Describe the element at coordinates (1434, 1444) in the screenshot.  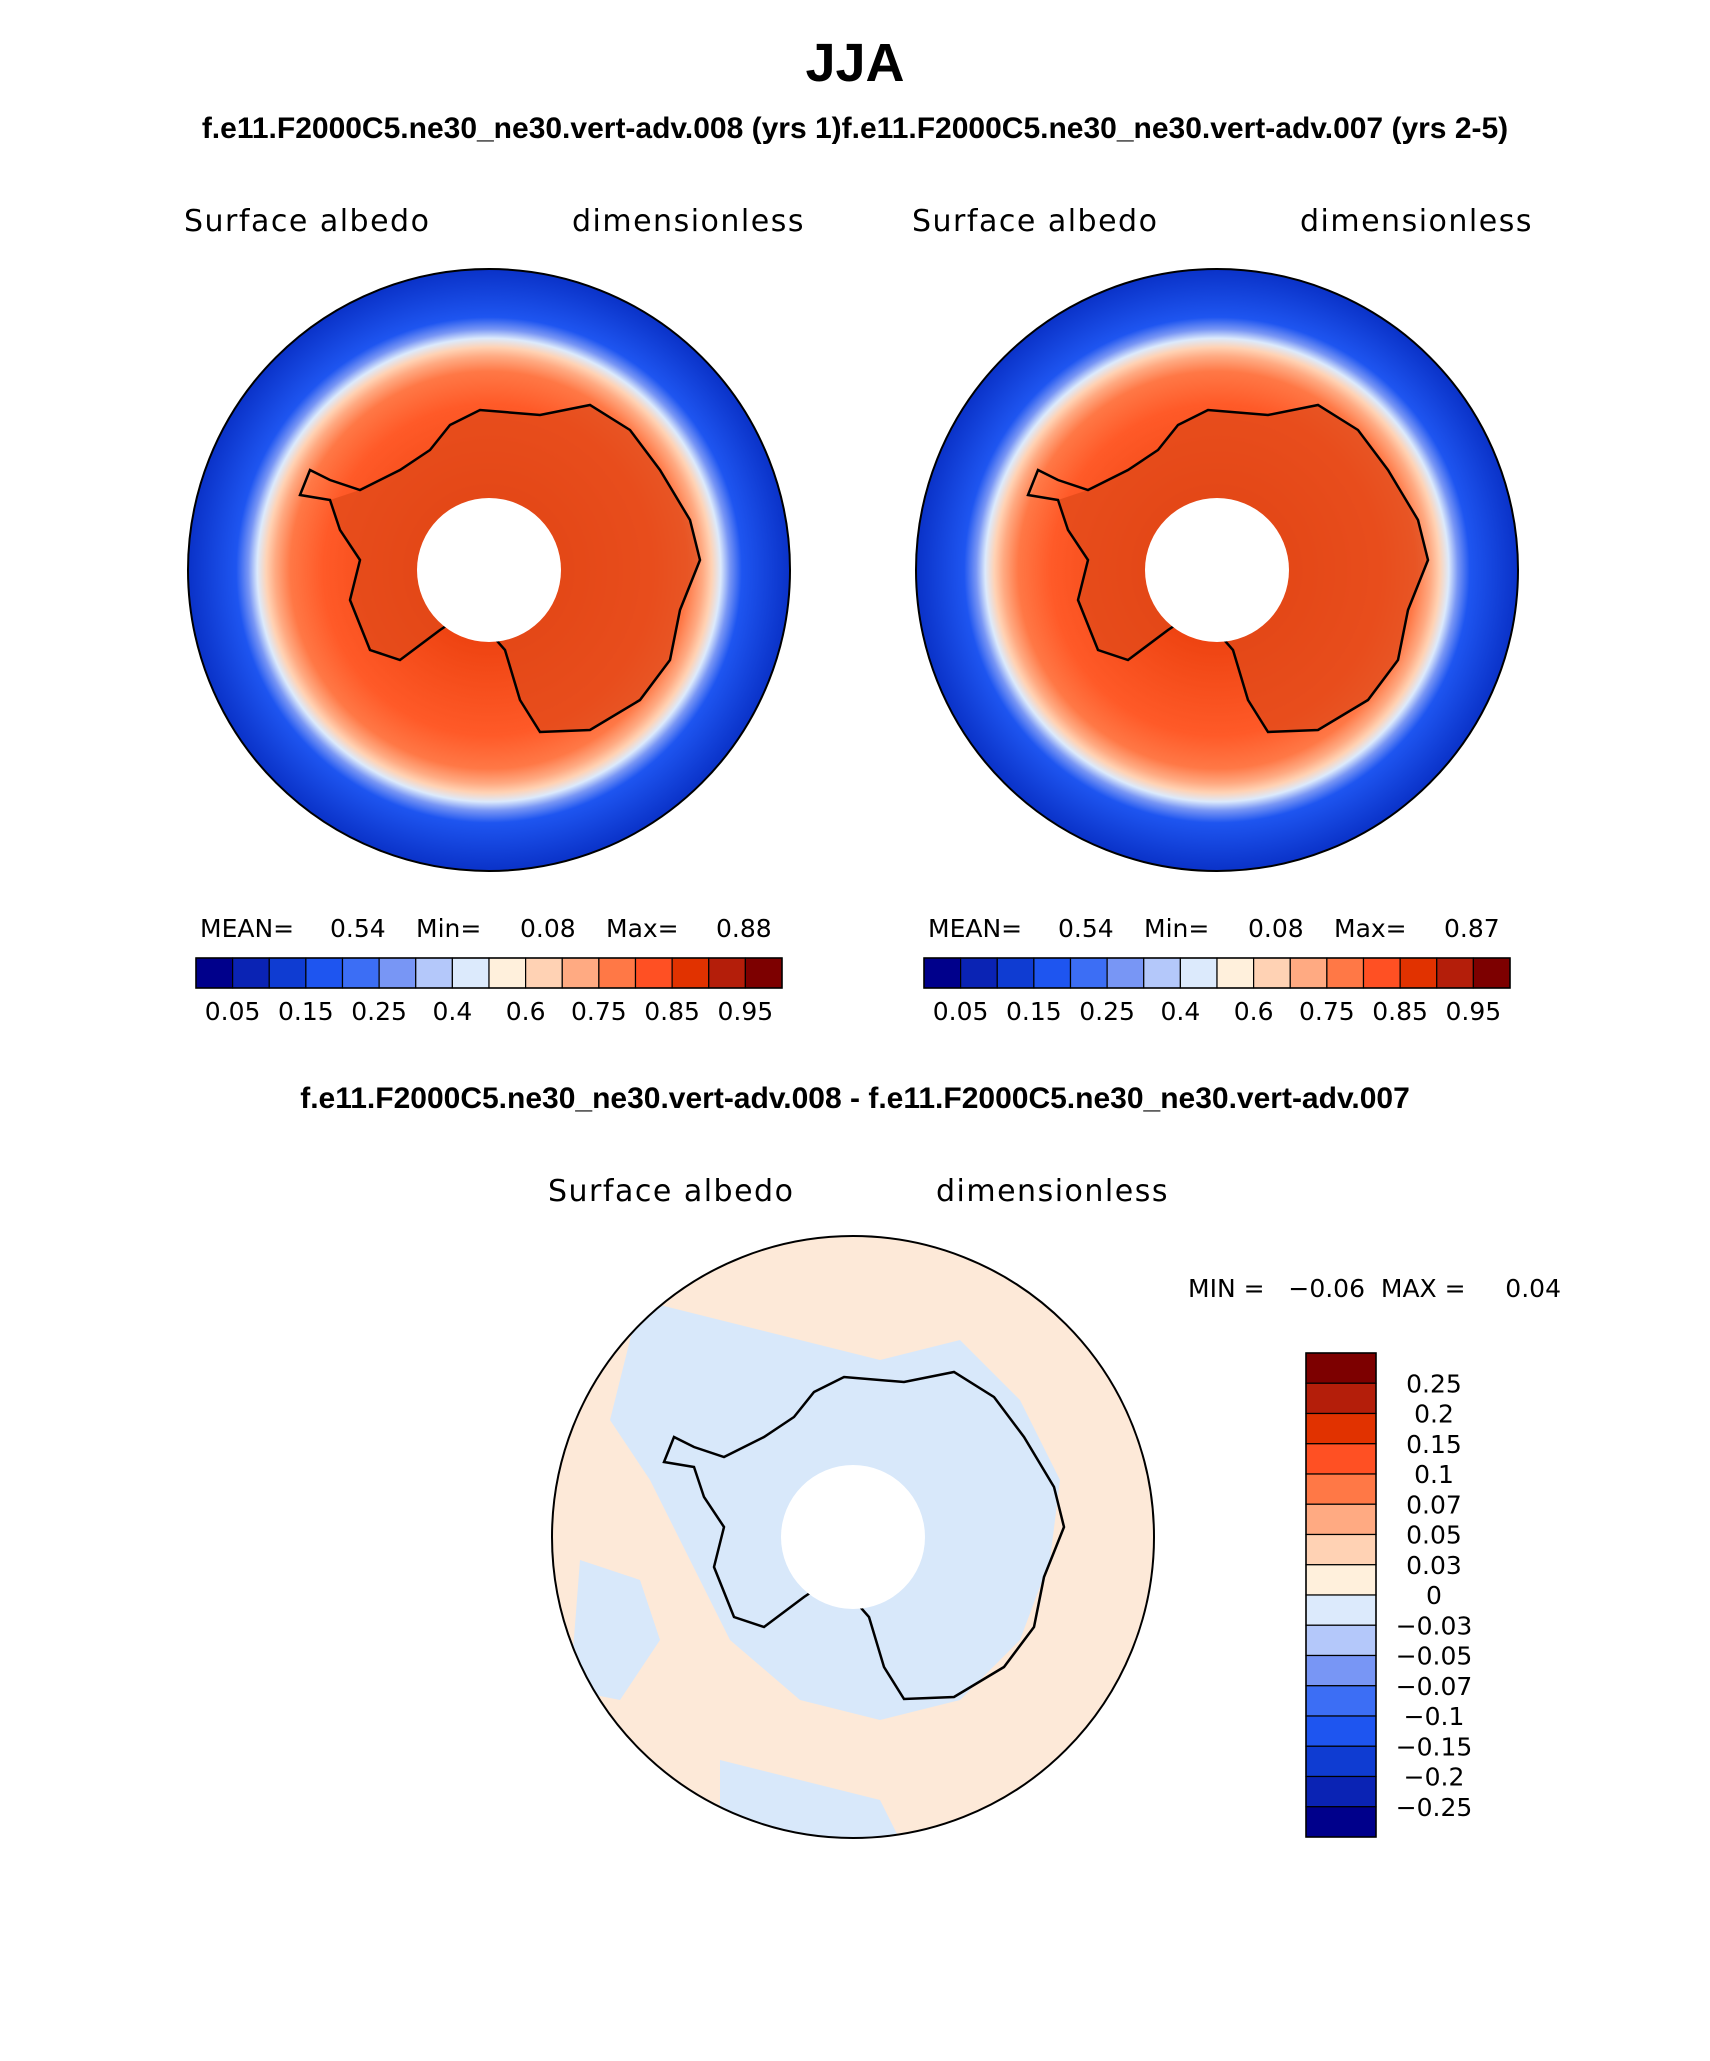
I see `colorbar-diff-tick-label: 0.15` at that location.